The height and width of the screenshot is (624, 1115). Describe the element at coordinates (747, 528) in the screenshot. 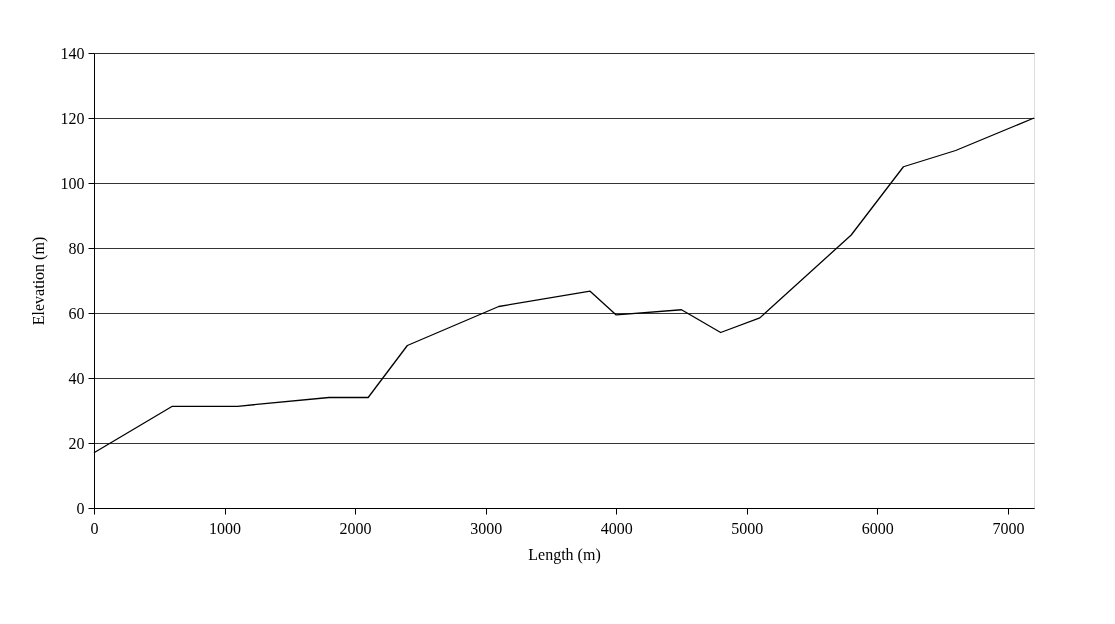

I see `x-tick-label: 5000` at that location.